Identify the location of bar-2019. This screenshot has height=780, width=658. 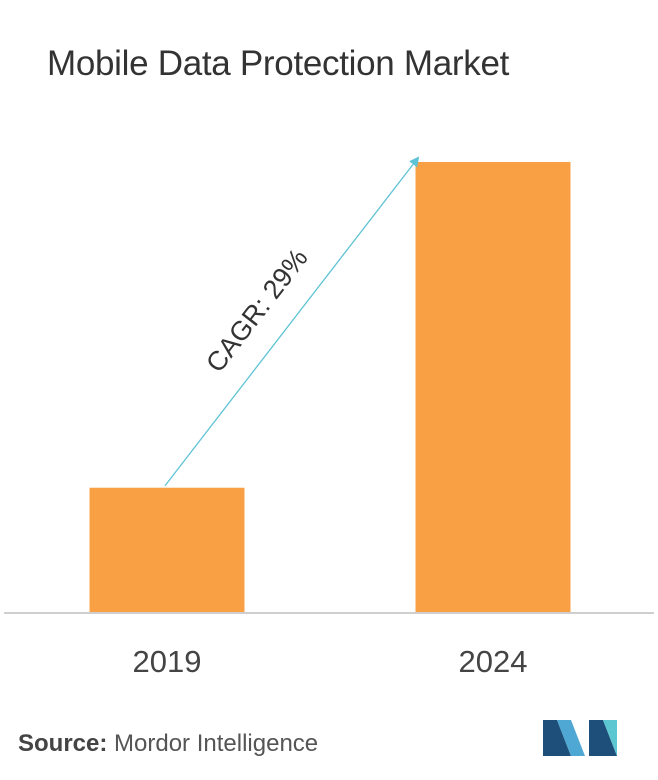
(167, 550).